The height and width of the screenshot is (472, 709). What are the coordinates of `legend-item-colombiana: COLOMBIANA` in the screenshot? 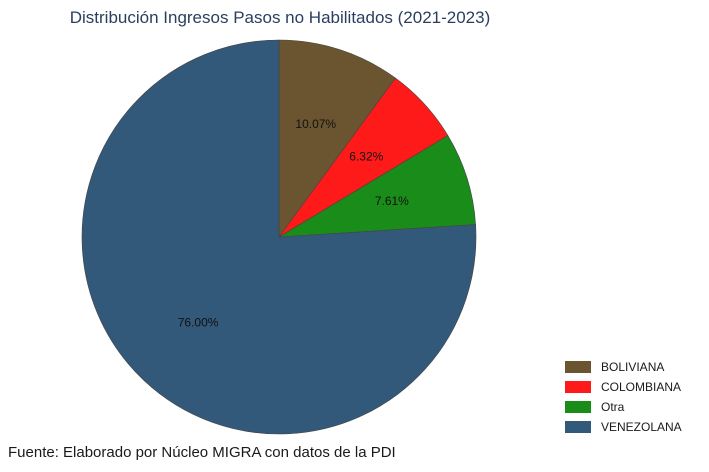 It's located at (635, 387).